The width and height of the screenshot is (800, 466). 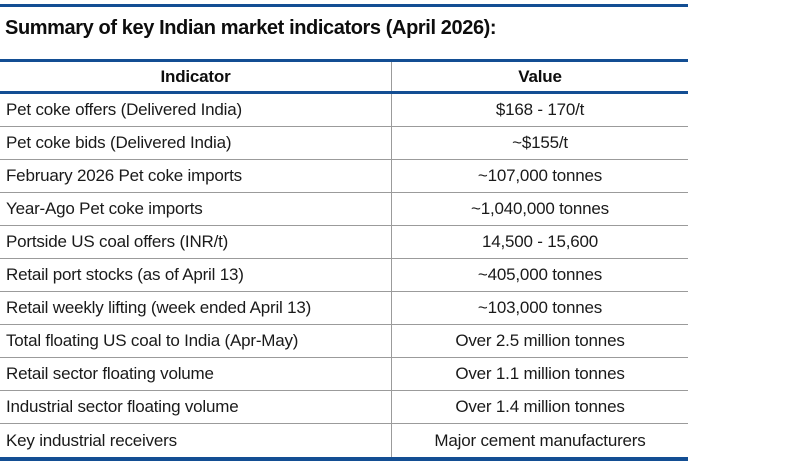 What do you see at coordinates (196, 76) in the screenshot?
I see `indicator-column-header: Indicator` at bounding box center [196, 76].